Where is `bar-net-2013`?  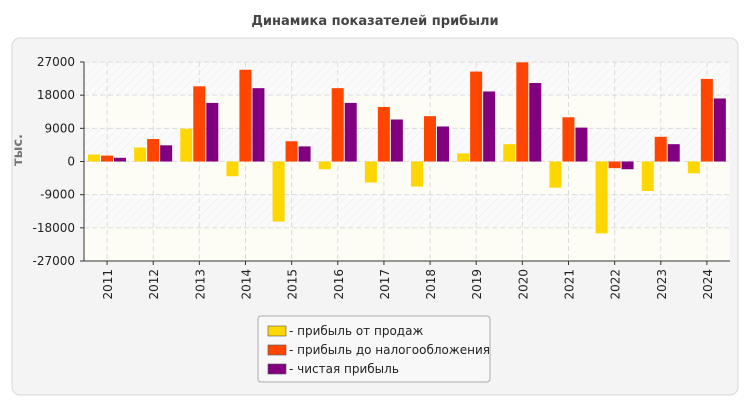
bar-net-2013 is located at coordinates (212, 132).